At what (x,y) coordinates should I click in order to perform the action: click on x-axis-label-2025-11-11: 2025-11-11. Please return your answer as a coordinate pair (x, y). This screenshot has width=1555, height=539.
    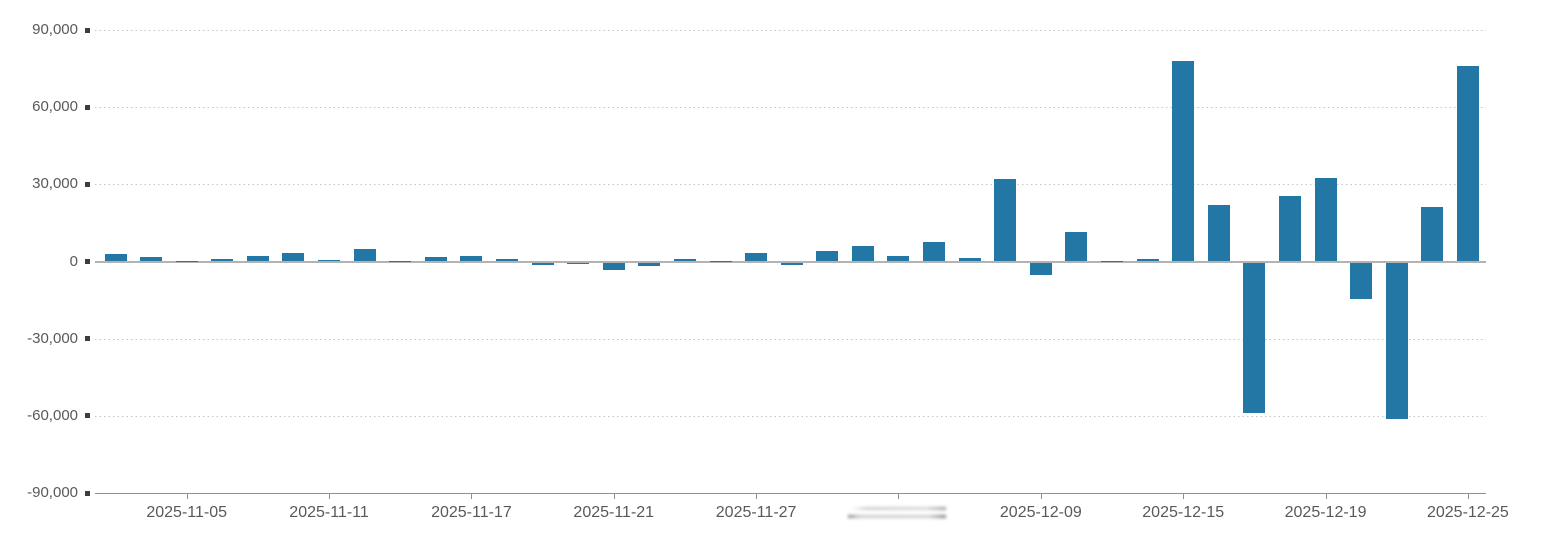
    Looking at the image, I should click on (329, 512).